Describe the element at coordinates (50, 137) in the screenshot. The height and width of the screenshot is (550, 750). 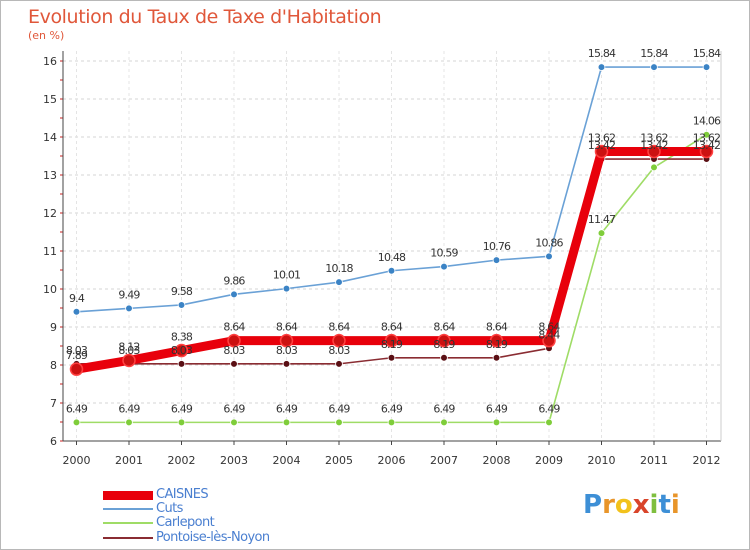
I see `y-tick-label: 14` at that location.